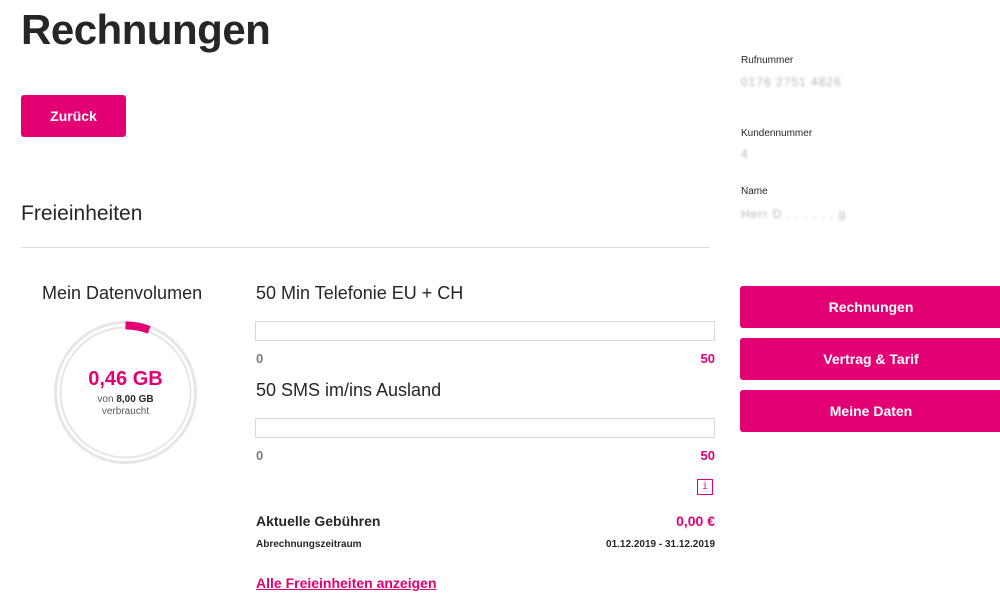 The height and width of the screenshot is (605, 1000). I want to click on section-divider, so click(365, 247).